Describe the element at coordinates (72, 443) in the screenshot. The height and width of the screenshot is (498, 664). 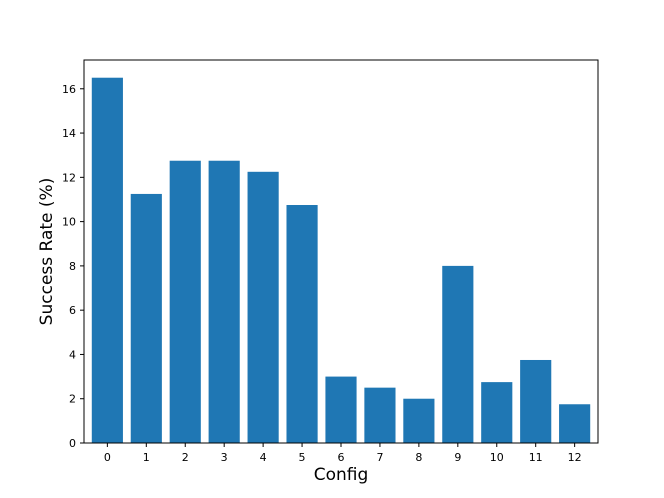
I see `y-tick-label: 0` at that location.